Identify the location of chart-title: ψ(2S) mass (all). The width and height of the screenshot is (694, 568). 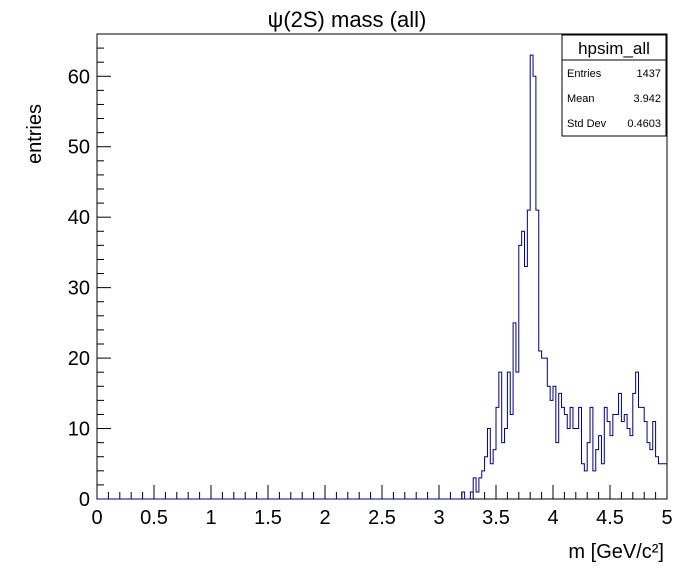
(347, 19).